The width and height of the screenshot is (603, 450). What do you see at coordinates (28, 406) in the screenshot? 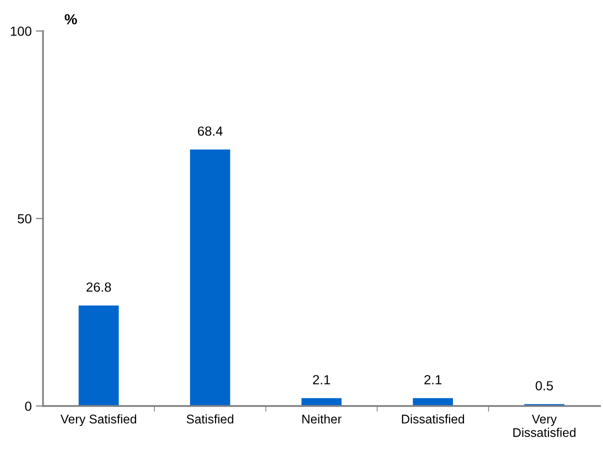
I see `y-tick-label: 0` at bounding box center [28, 406].